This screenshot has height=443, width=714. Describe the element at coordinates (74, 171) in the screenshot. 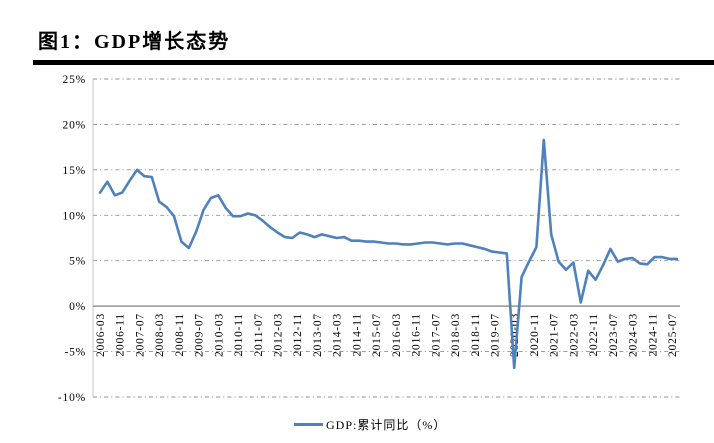

I see `y-axis-tick-label: 15%` at that location.